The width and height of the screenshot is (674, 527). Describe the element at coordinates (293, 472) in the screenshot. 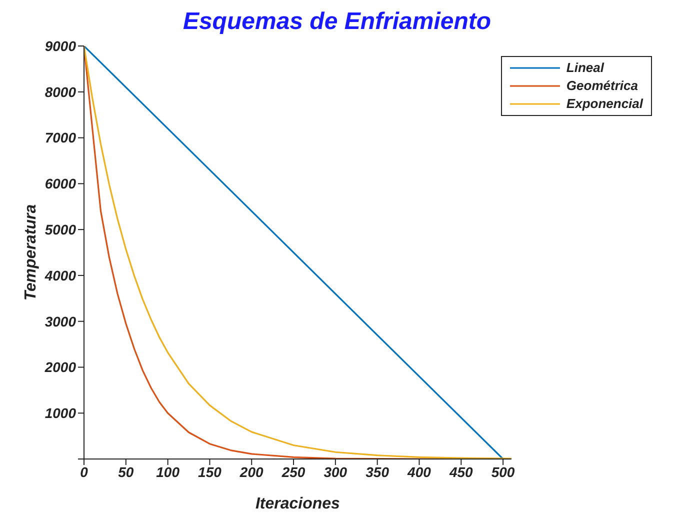

I see `x-tick-label: 250` at that location.